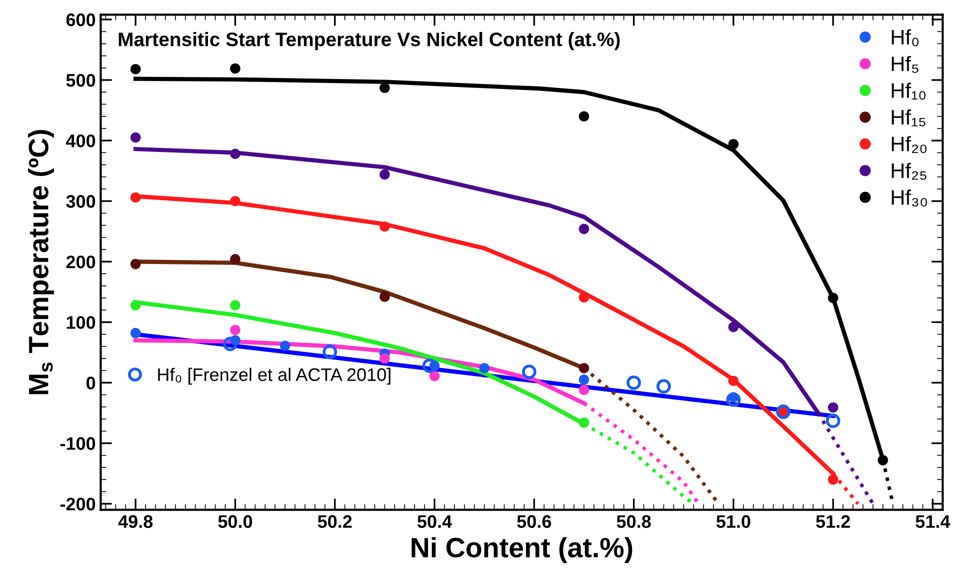 The width and height of the screenshot is (959, 586). I want to click on x-tick-label: 50.0, so click(235, 521).